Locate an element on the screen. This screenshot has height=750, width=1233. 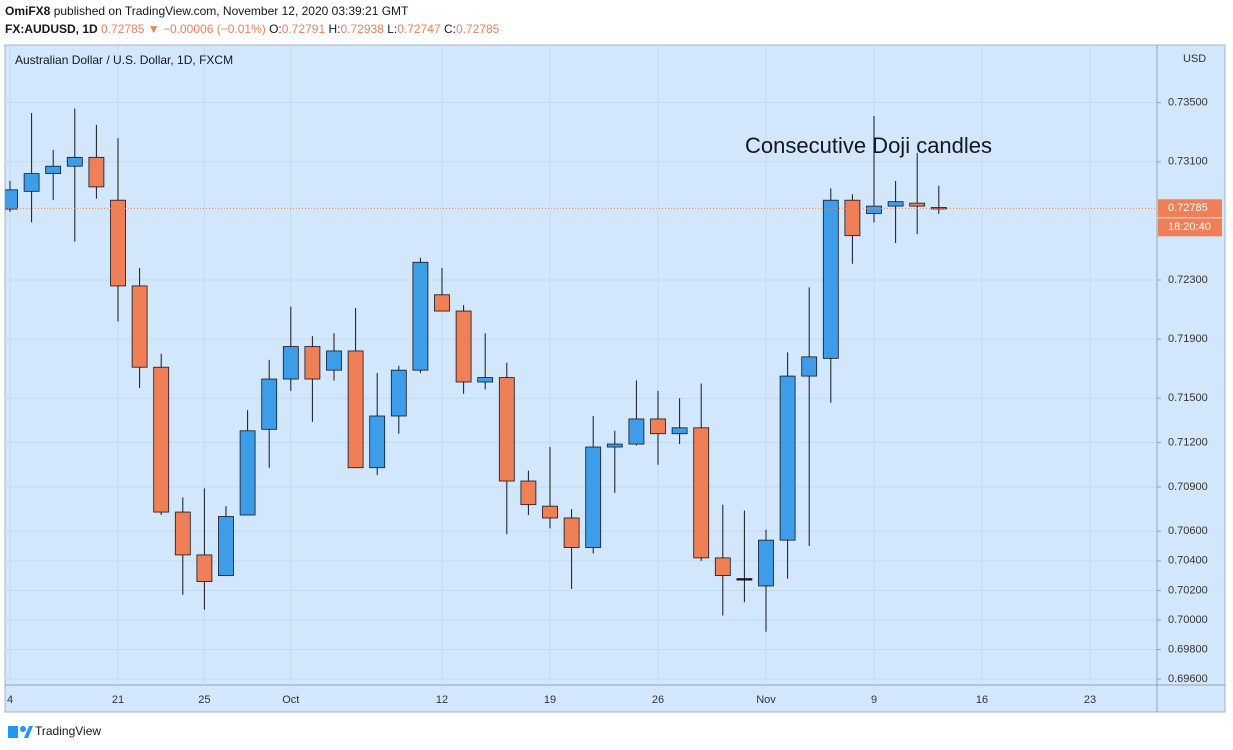
x-tick-label: 21 is located at coordinates (118, 700).